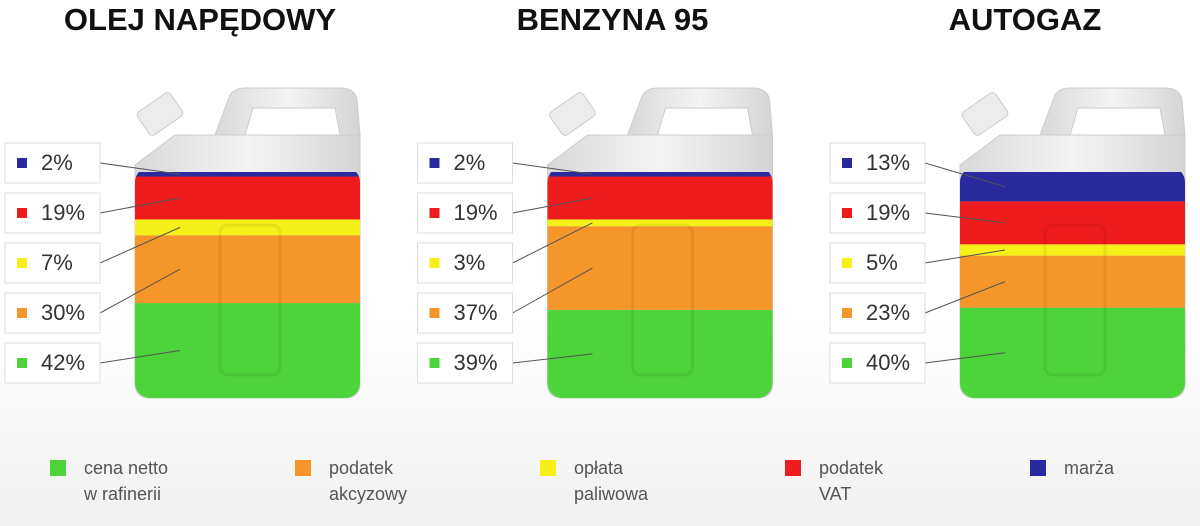 The width and height of the screenshot is (1200, 526). What do you see at coordinates (613, 19) in the screenshot?
I see `column-title: BENZYNA 95` at bounding box center [613, 19].